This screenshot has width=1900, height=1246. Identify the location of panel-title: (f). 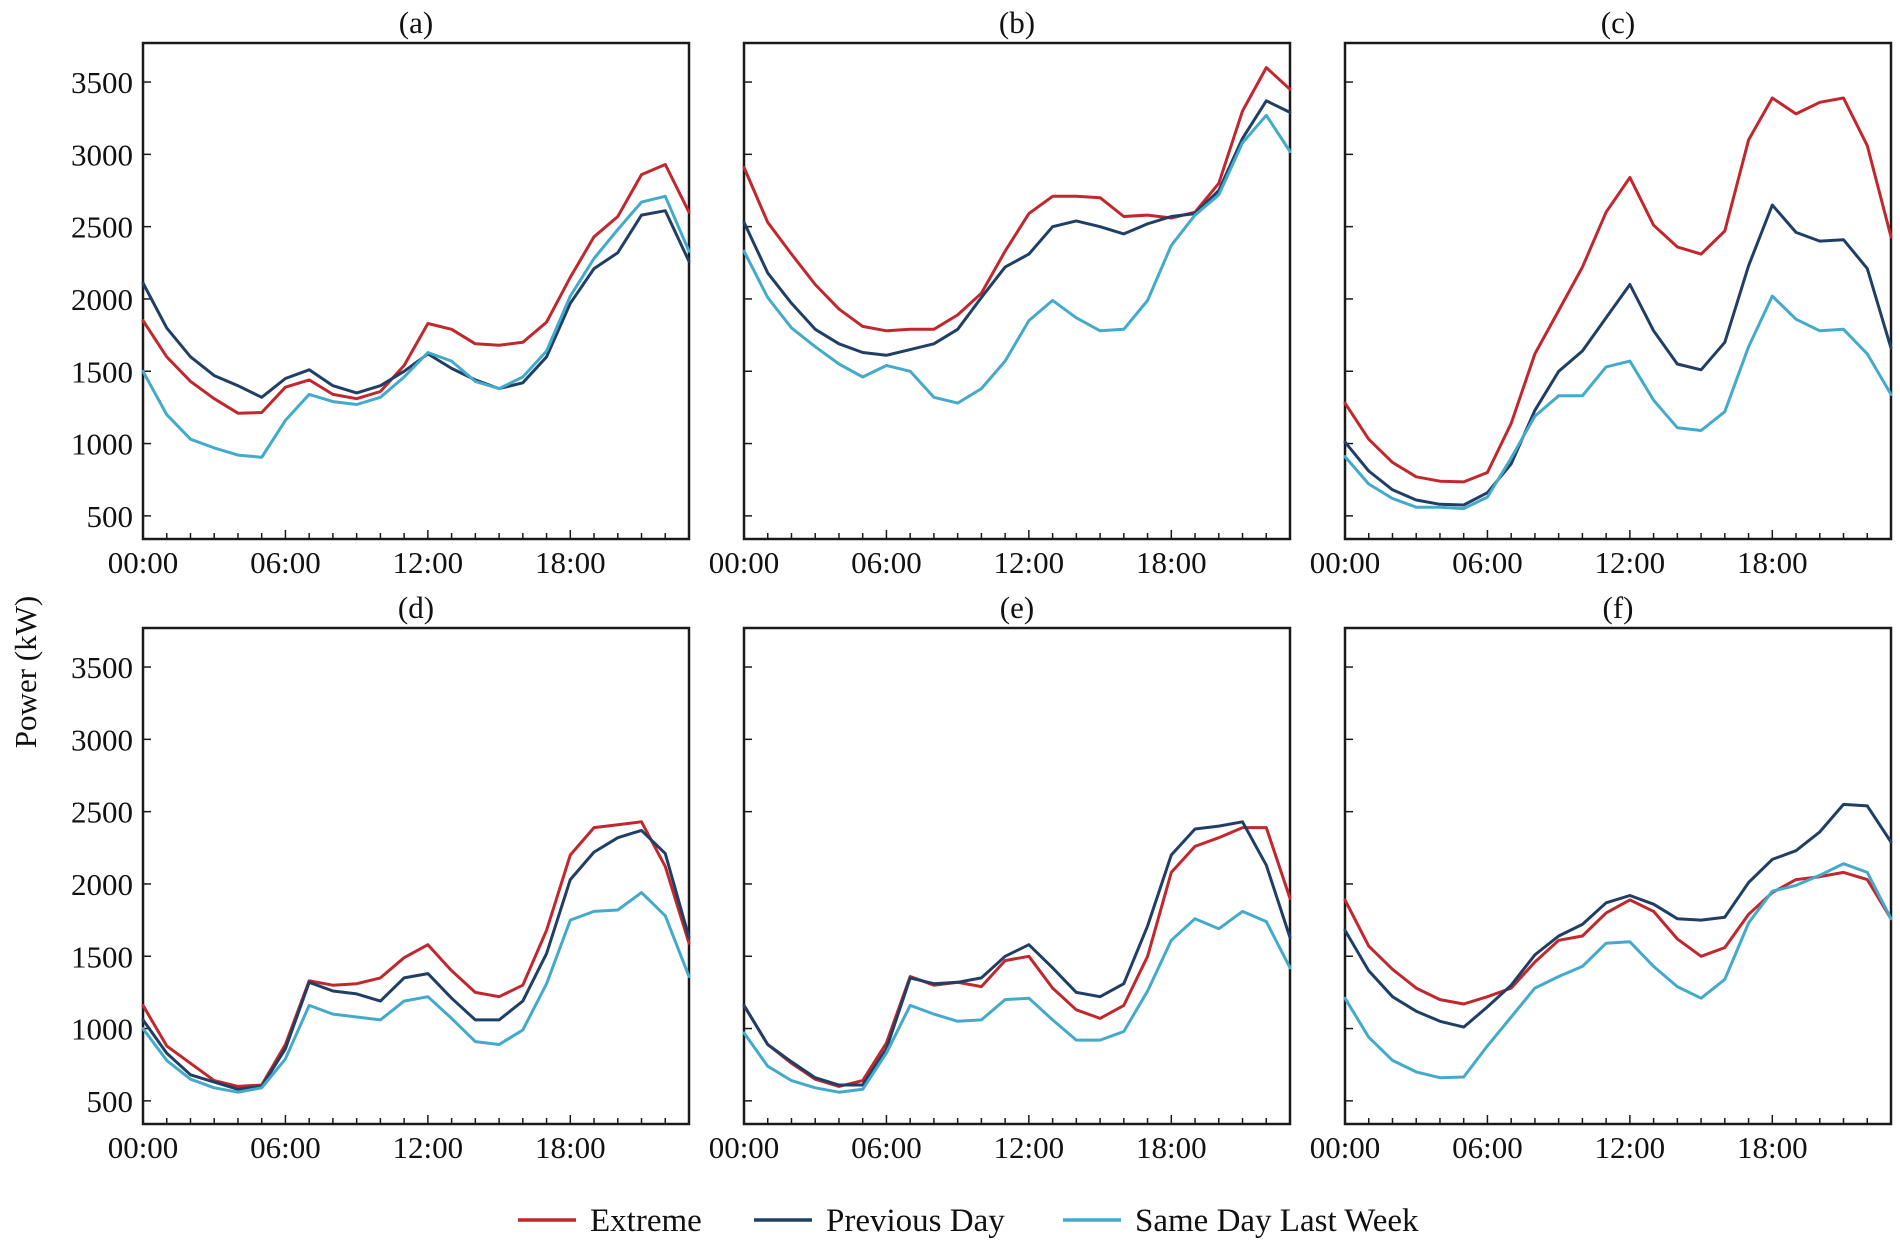
(1618, 607).